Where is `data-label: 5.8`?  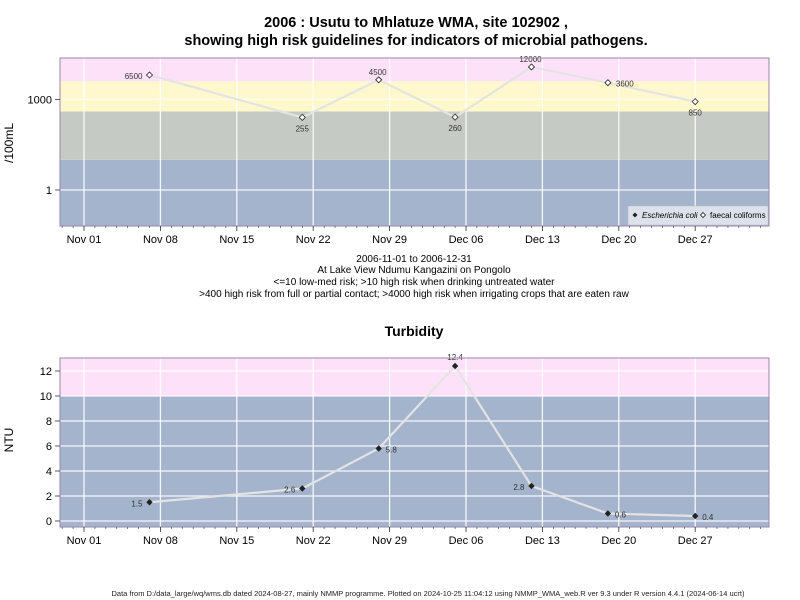 data-label: 5.8 is located at coordinates (392, 450).